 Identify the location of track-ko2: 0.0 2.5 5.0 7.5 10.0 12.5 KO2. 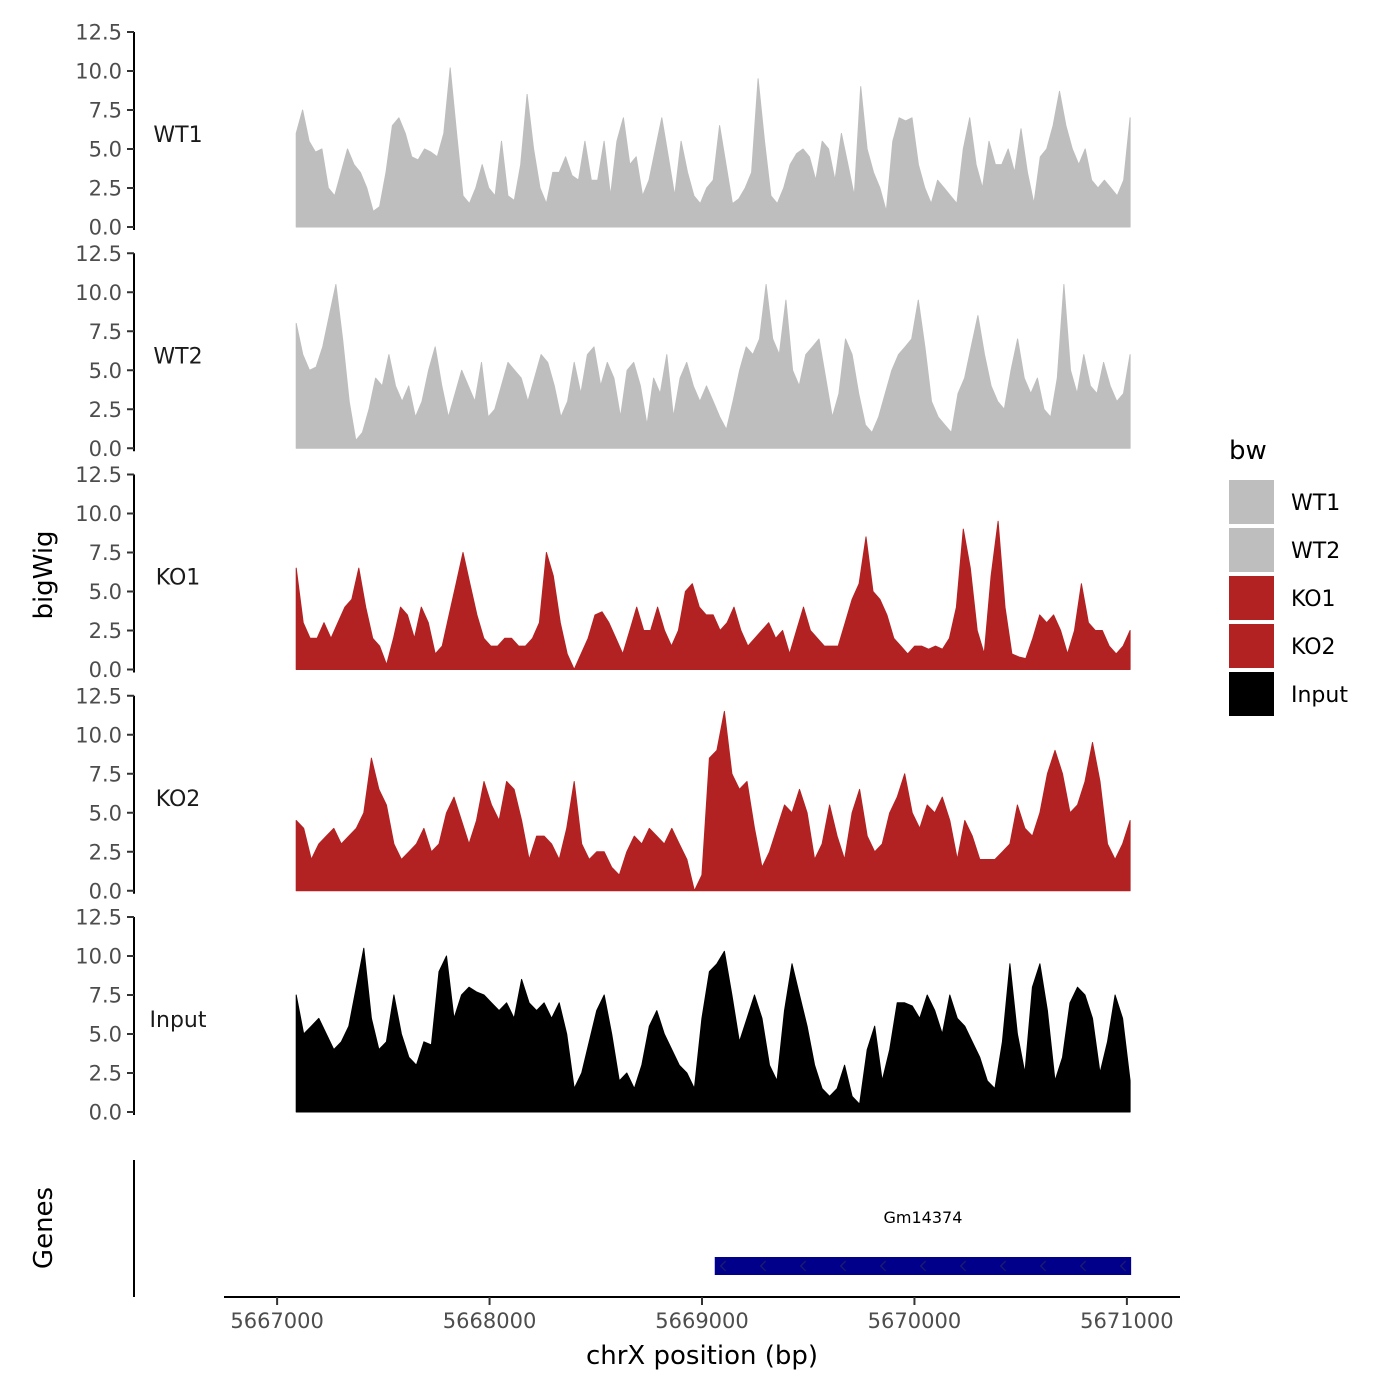
(603, 793).